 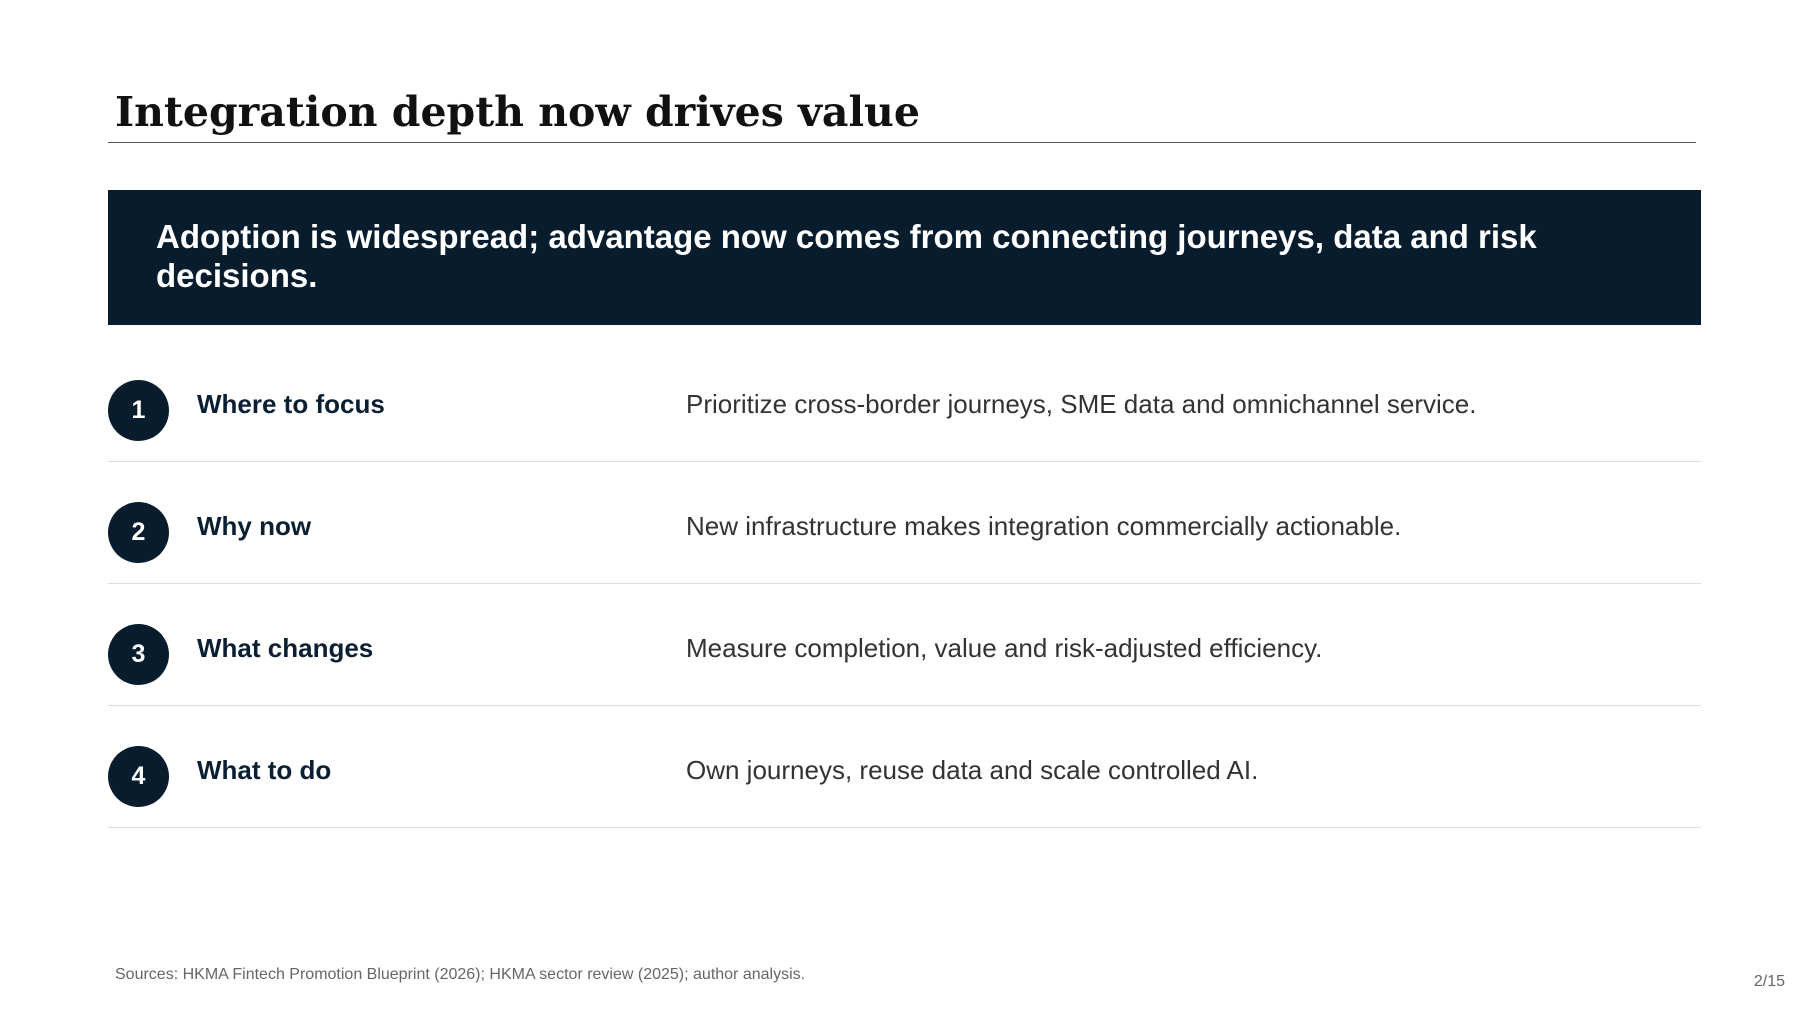 I want to click on takeaway-label: Where to focus, so click(x=291, y=404).